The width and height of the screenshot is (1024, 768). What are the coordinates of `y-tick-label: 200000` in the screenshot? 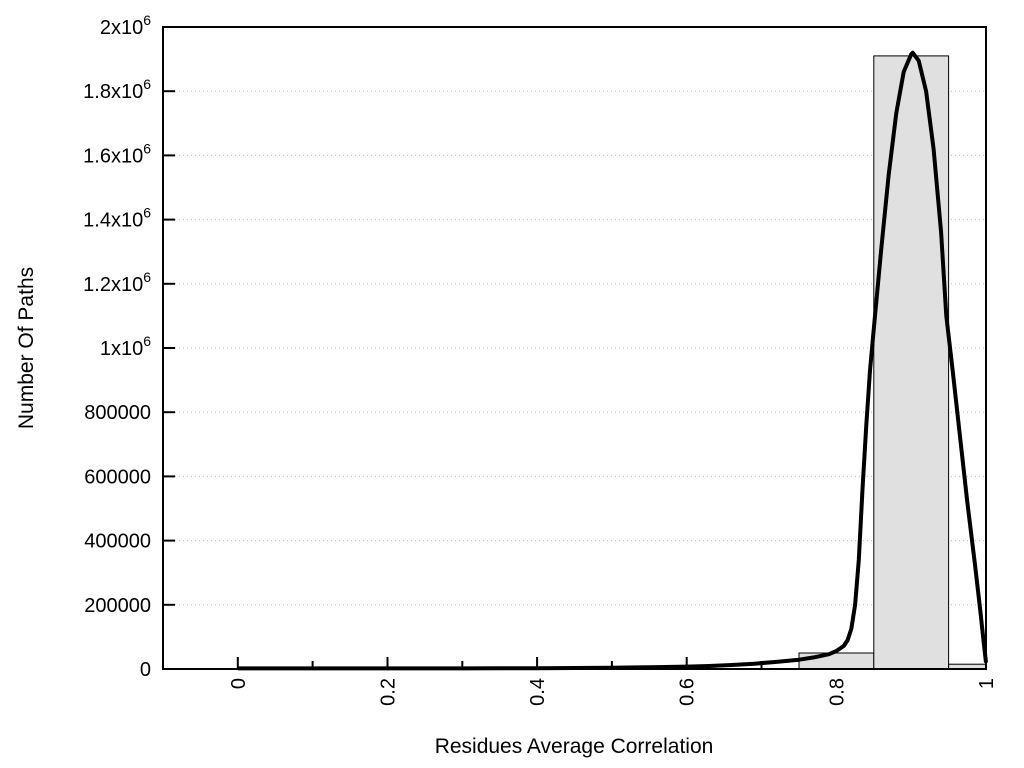 It's located at (117, 606).